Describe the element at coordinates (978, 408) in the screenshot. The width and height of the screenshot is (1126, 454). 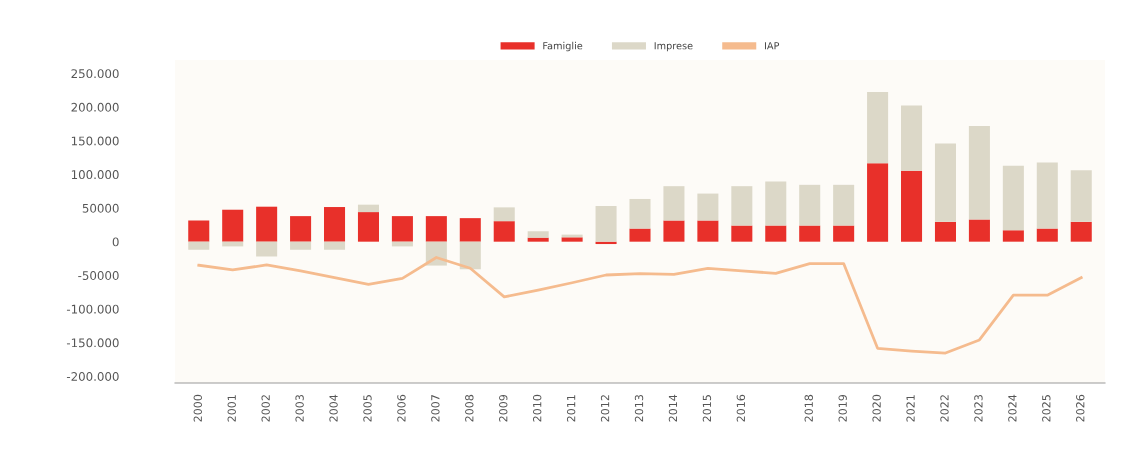
I see `x-tick-label: 2023` at that location.